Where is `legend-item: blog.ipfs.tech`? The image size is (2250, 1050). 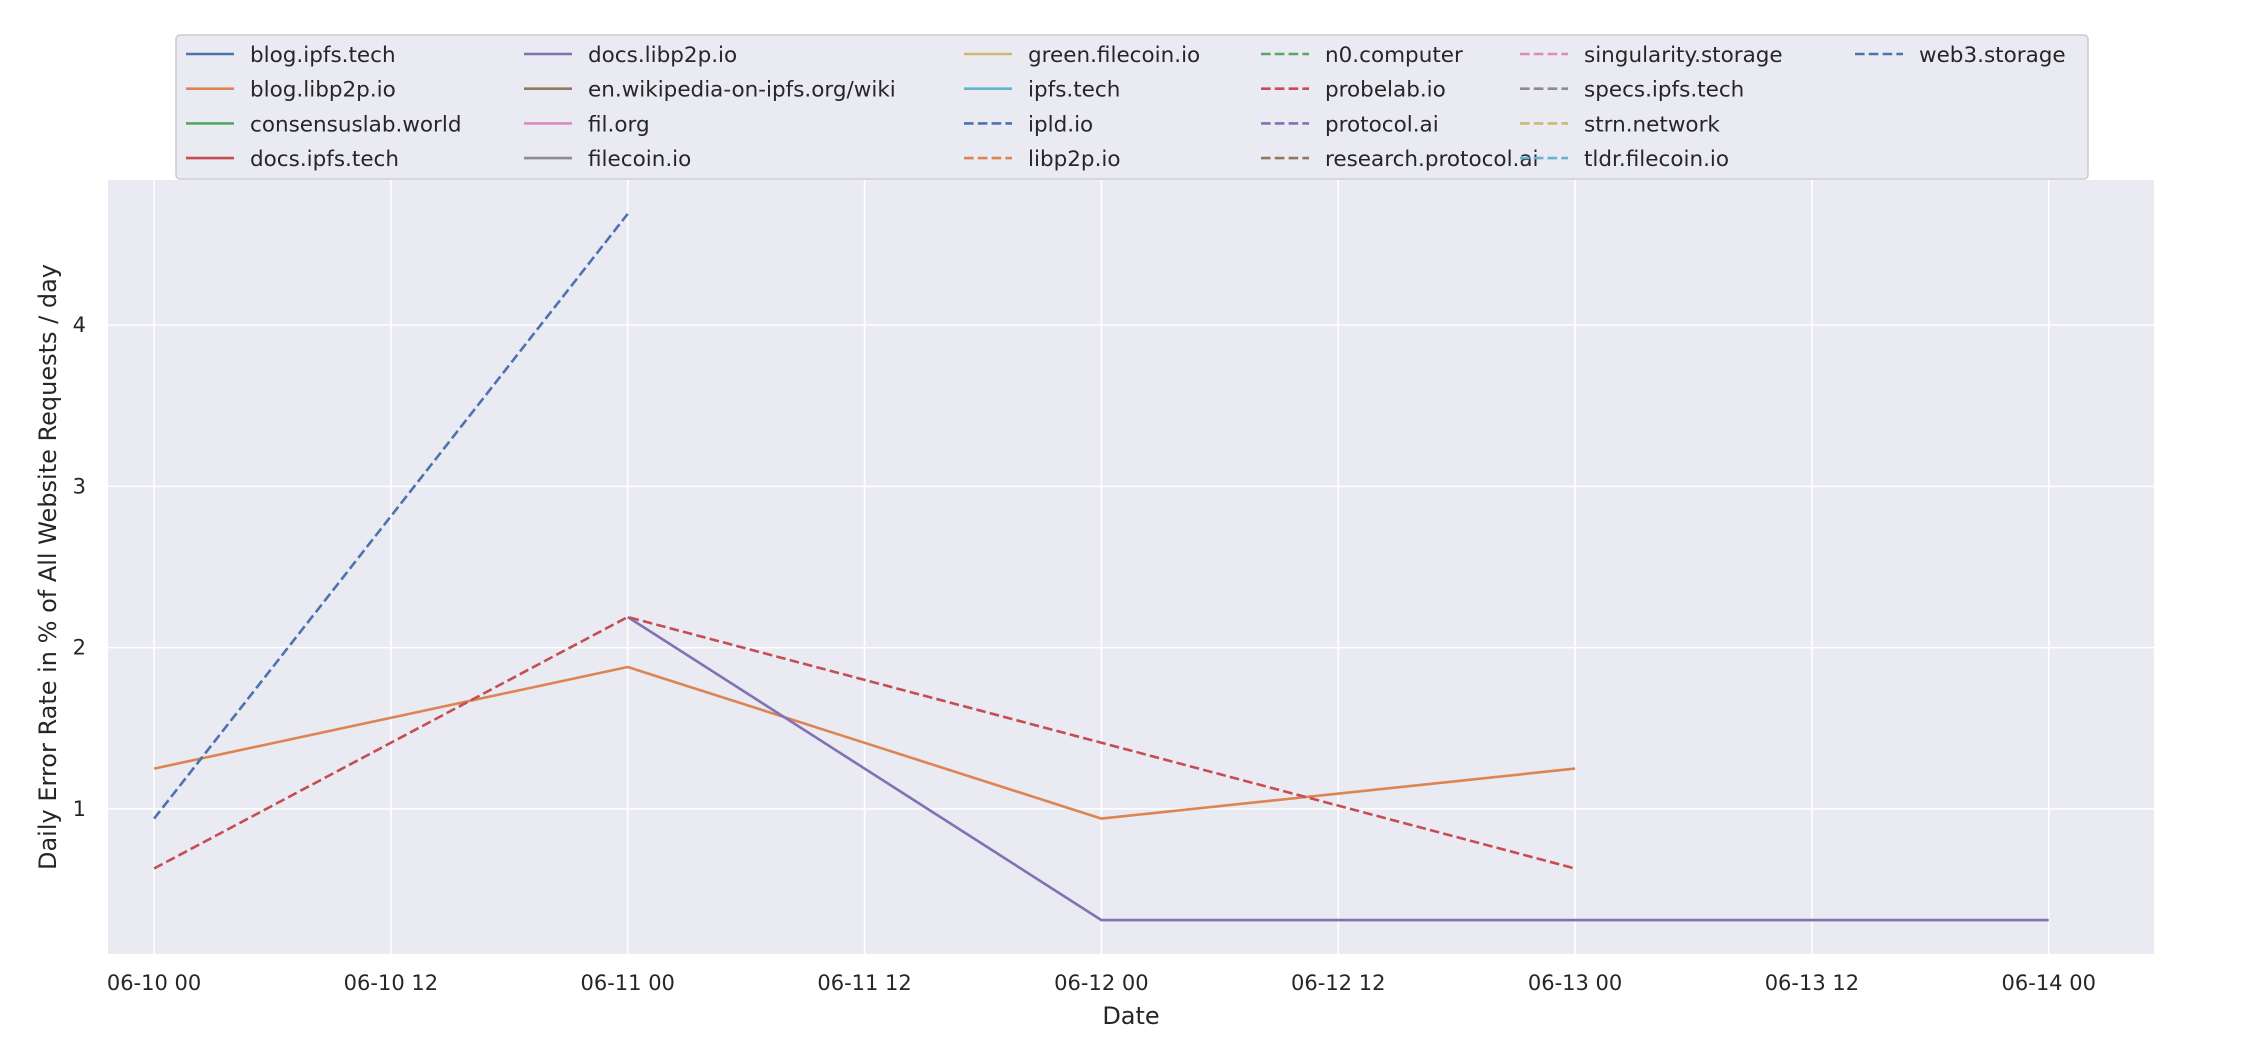
legend-item: blog.ipfs.tech is located at coordinates (291, 55).